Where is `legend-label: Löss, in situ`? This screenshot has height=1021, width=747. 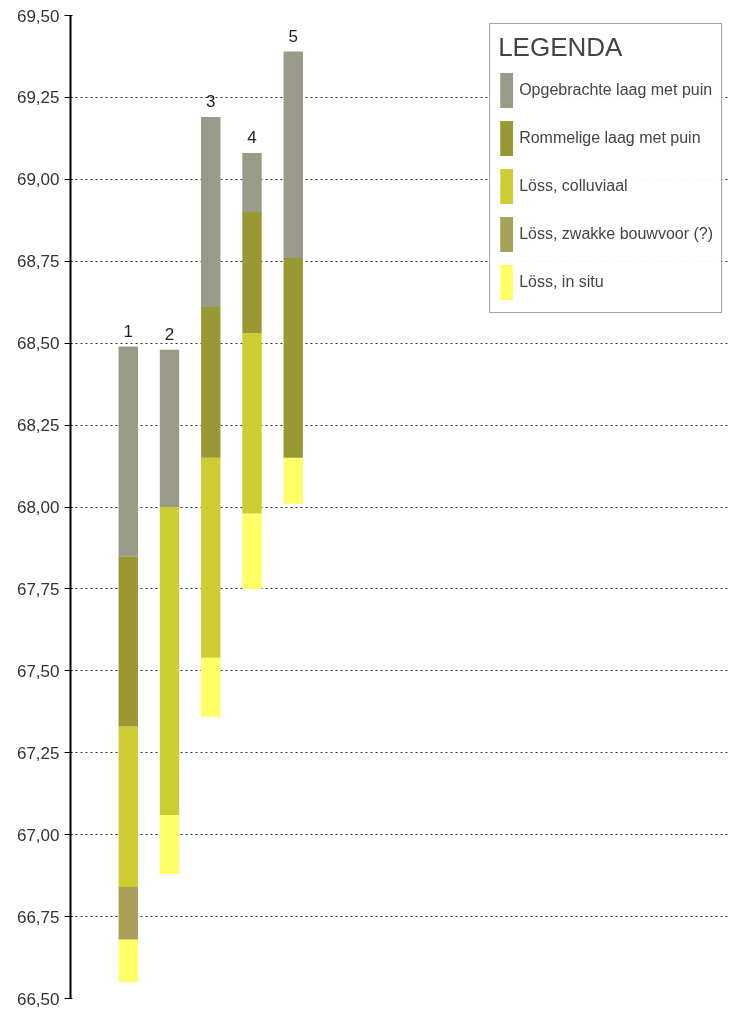 legend-label: Löss, in situ is located at coordinates (561, 282).